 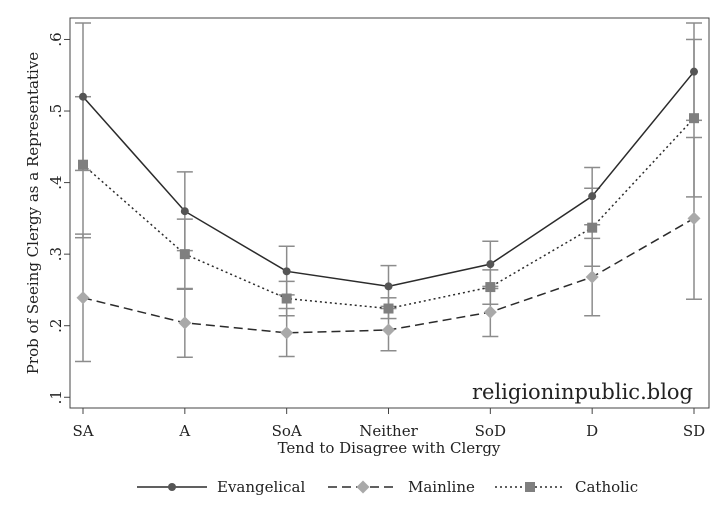 What do you see at coordinates (56, 326) in the screenshot?
I see `y-tick-label: .2` at bounding box center [56, 326].